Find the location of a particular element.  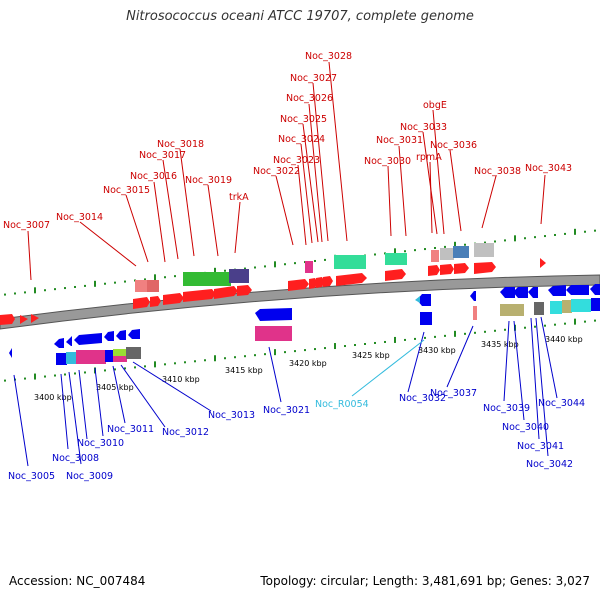

gene-label-obge: obgE is located at coordinates (435, 105).